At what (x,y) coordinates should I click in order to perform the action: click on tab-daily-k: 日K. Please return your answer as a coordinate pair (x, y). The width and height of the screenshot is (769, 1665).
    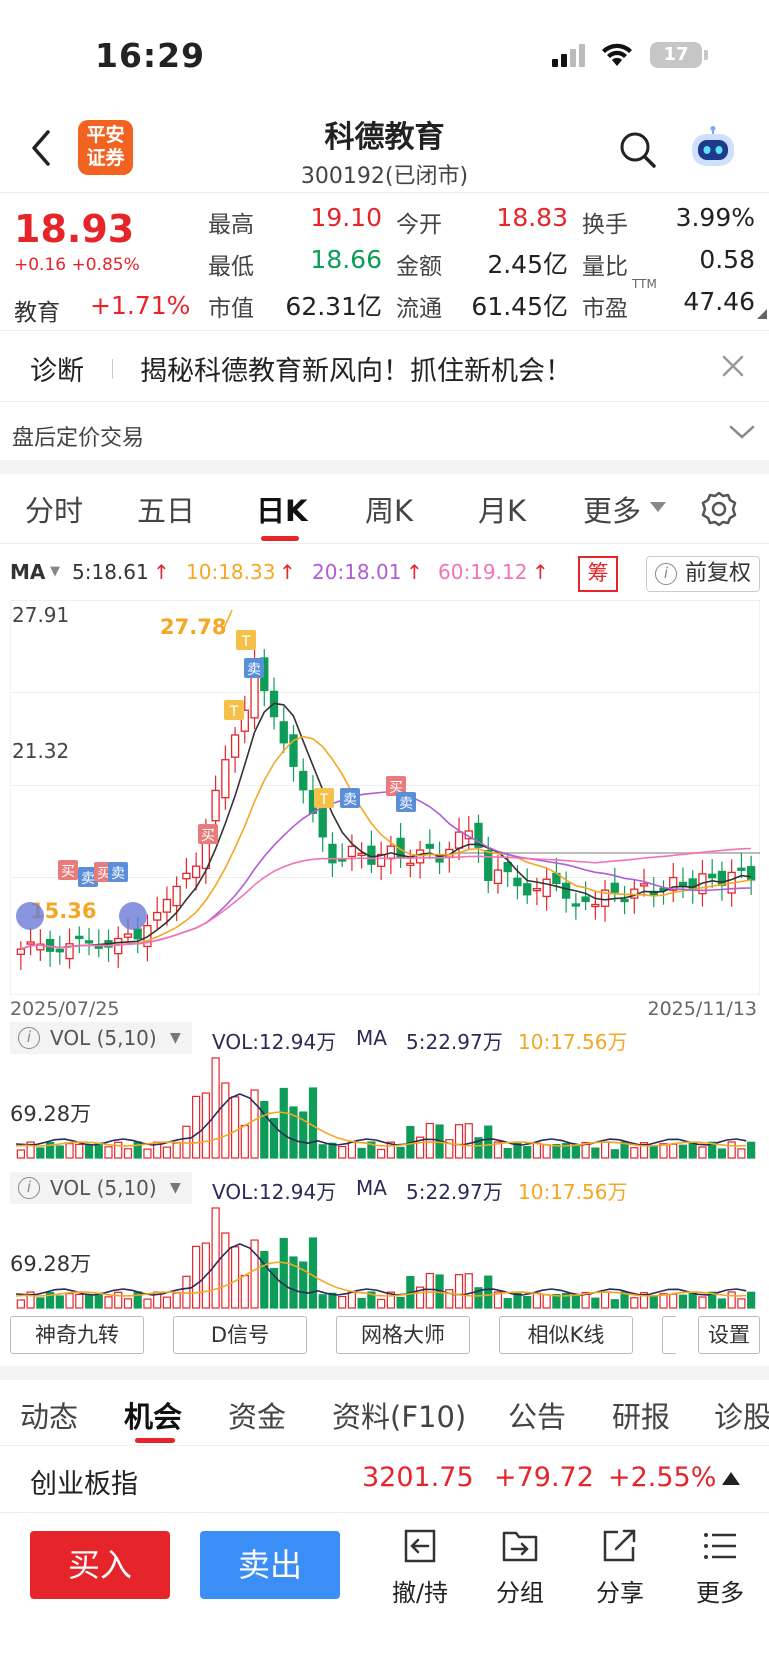
    Looking at the image, I should click on (282, 511).